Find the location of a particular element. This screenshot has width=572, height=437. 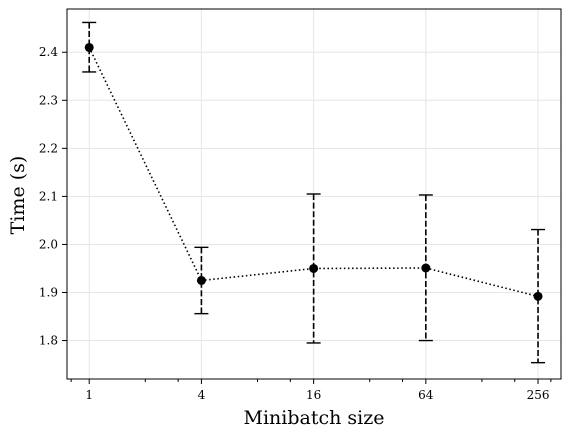

x-ticks: 1 4 16 64 256 is located at coordinates (311, 390).